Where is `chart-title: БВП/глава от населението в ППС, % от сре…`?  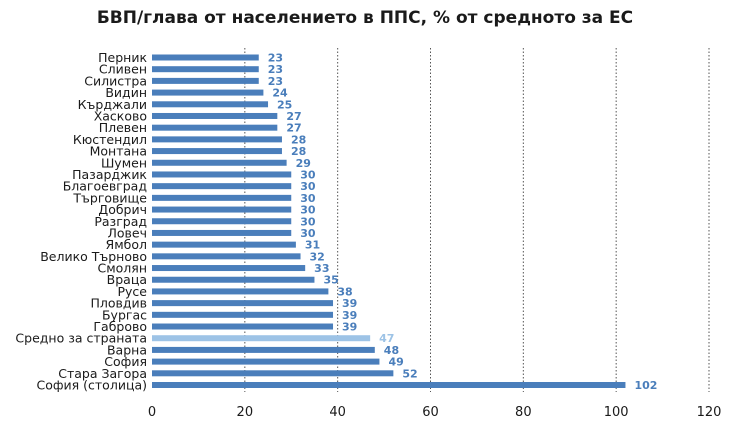 chart-title: БВП/глава от населението в ППС, % от сре… is located at coordinates (365, 18).